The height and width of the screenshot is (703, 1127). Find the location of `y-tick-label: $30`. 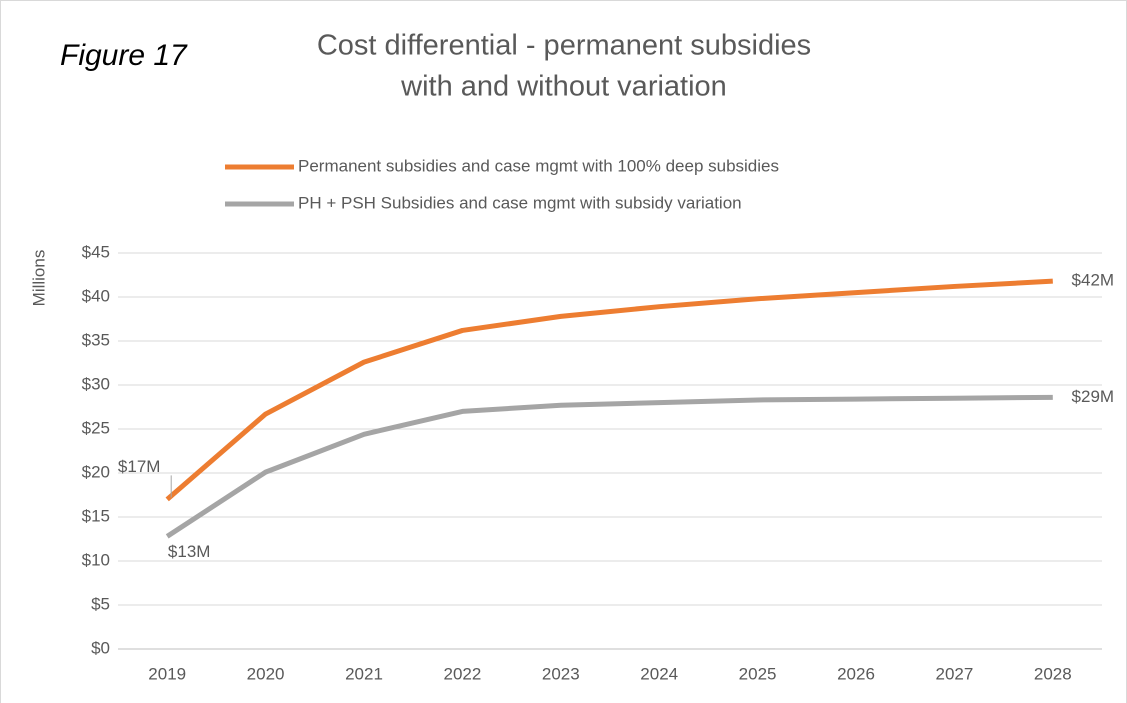

y-tick-label: $30 is located at coordinates (96, 383).